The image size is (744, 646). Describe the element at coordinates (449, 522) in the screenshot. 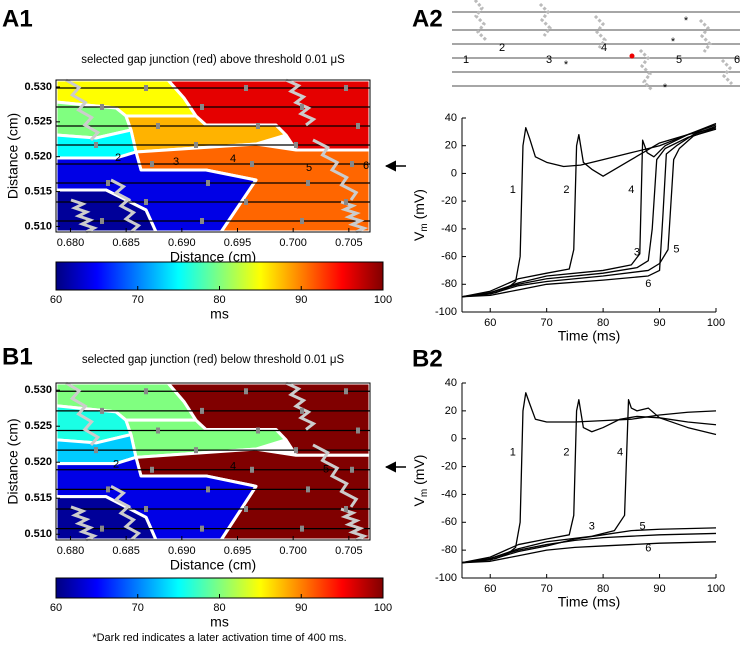

I see `y-tick-label: -60` at that location.